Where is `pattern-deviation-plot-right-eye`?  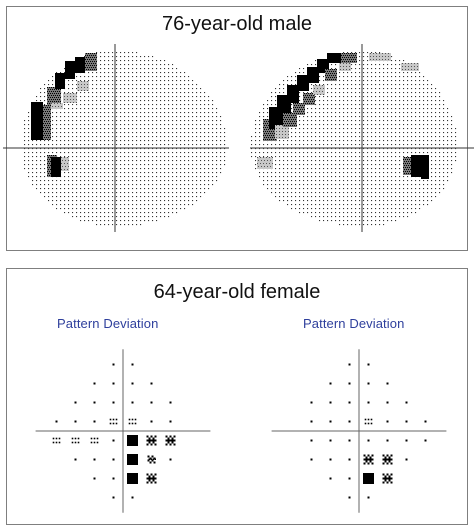 pattern-deviation-plot-right-eye is located at coordinates (359, 431).